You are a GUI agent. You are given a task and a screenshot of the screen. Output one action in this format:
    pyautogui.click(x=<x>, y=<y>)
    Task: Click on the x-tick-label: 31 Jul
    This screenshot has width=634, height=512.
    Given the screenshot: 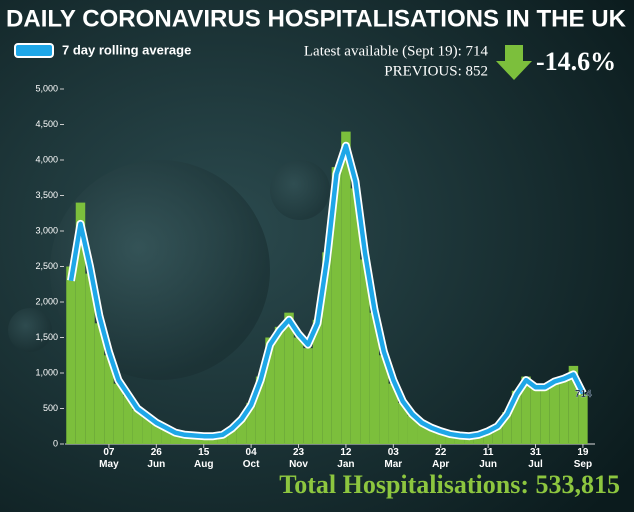 What is the action you would take?
    pyautogui.click(x=535, y=458)
    